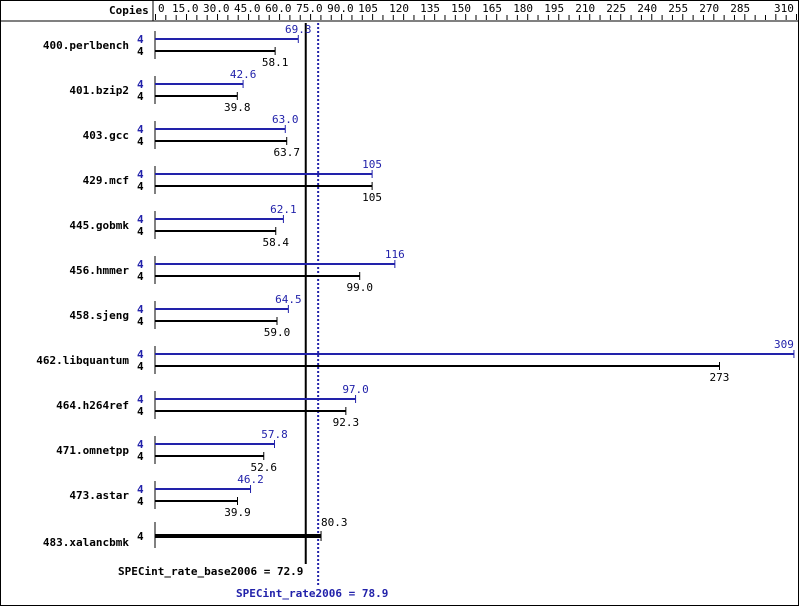  I want to click on peak-value-label: 64.5, so click(288, 299).